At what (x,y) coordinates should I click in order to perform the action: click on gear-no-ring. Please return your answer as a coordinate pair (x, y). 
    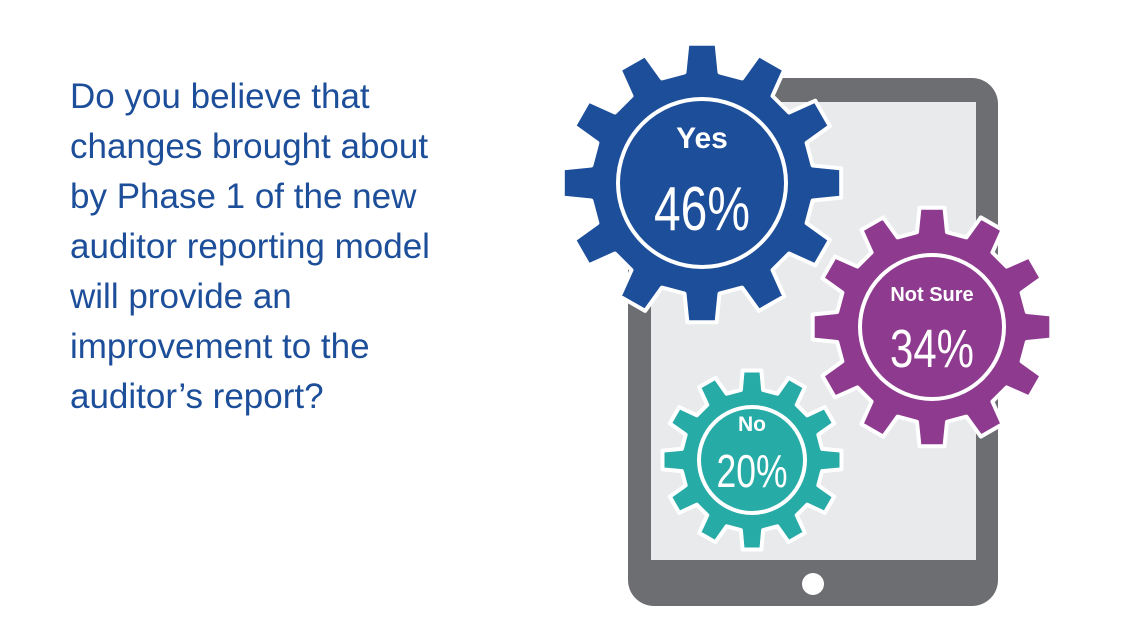
    Looking at the image, I should click on (752, 460).